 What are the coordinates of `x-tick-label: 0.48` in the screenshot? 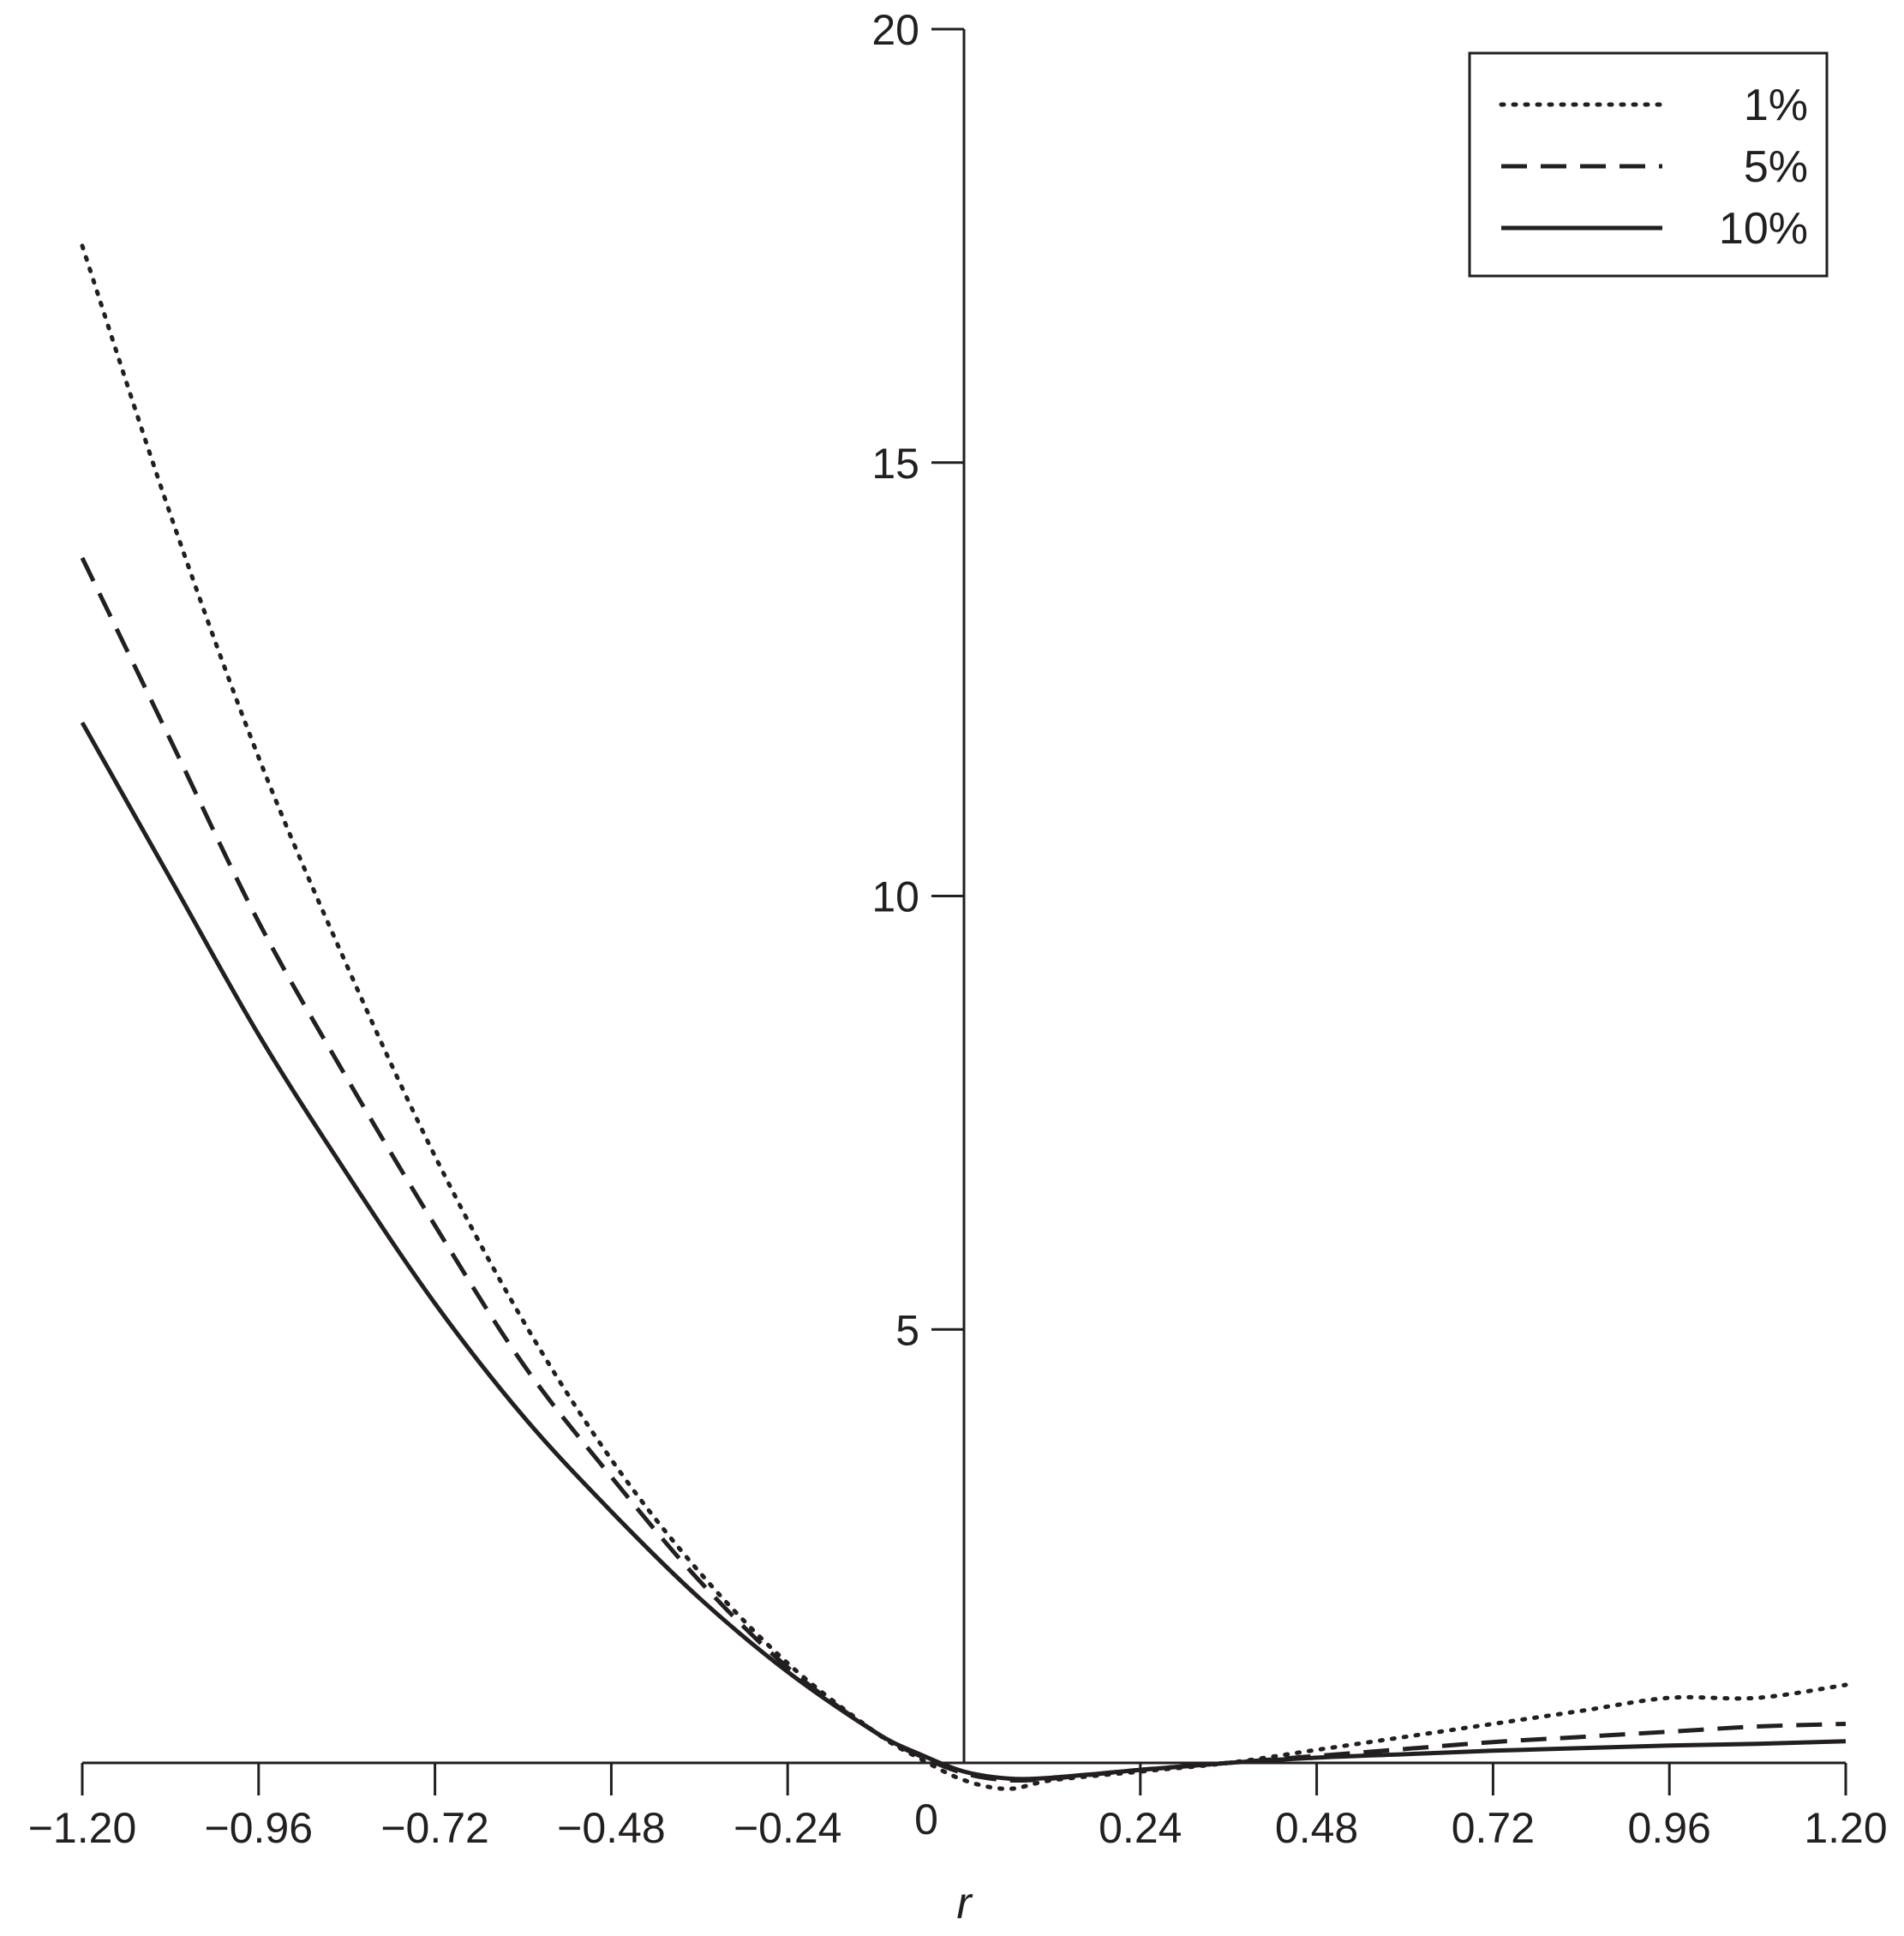 It's located at (1317, 1828).